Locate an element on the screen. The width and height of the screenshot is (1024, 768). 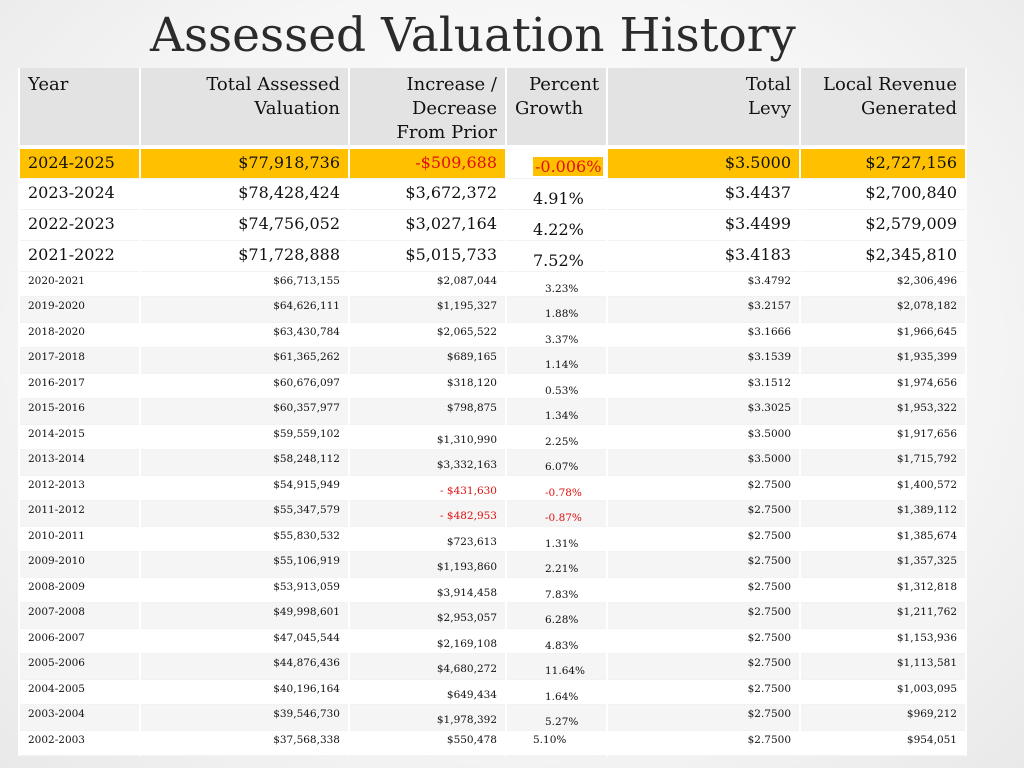
cell-levy: $3.1666 is located at coordinates (703, 335).